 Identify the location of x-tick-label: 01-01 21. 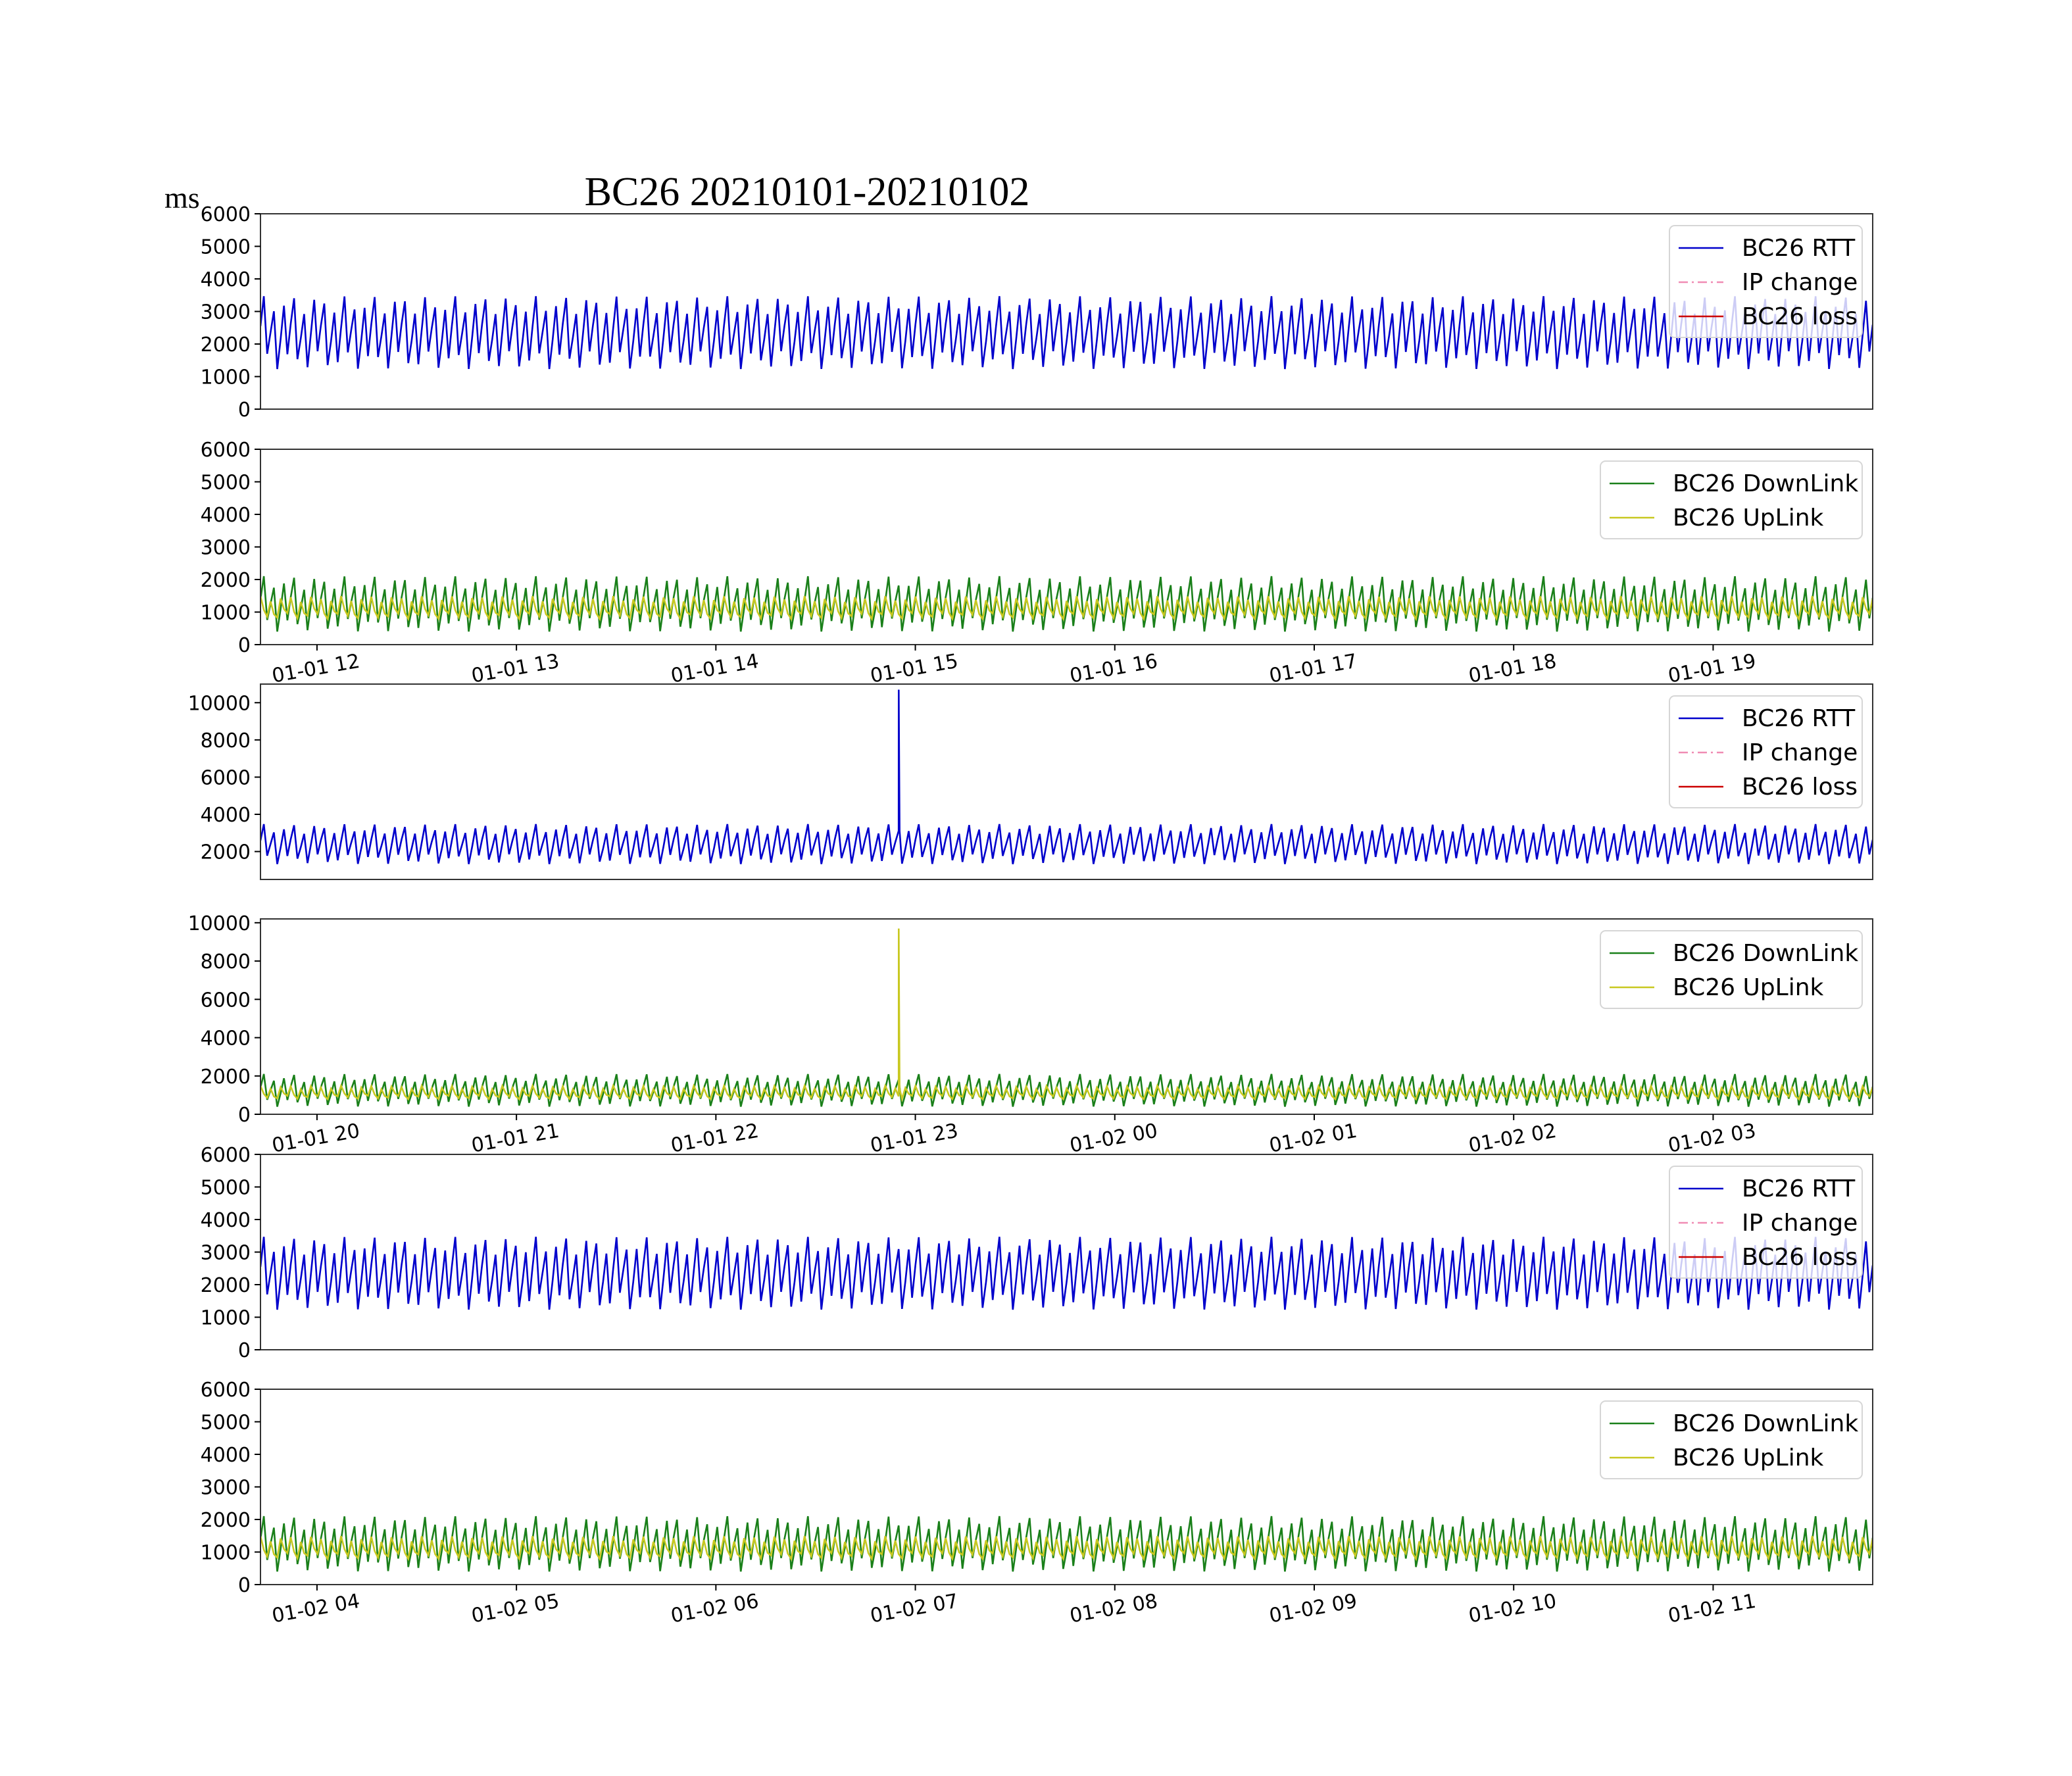
(515, 1139).